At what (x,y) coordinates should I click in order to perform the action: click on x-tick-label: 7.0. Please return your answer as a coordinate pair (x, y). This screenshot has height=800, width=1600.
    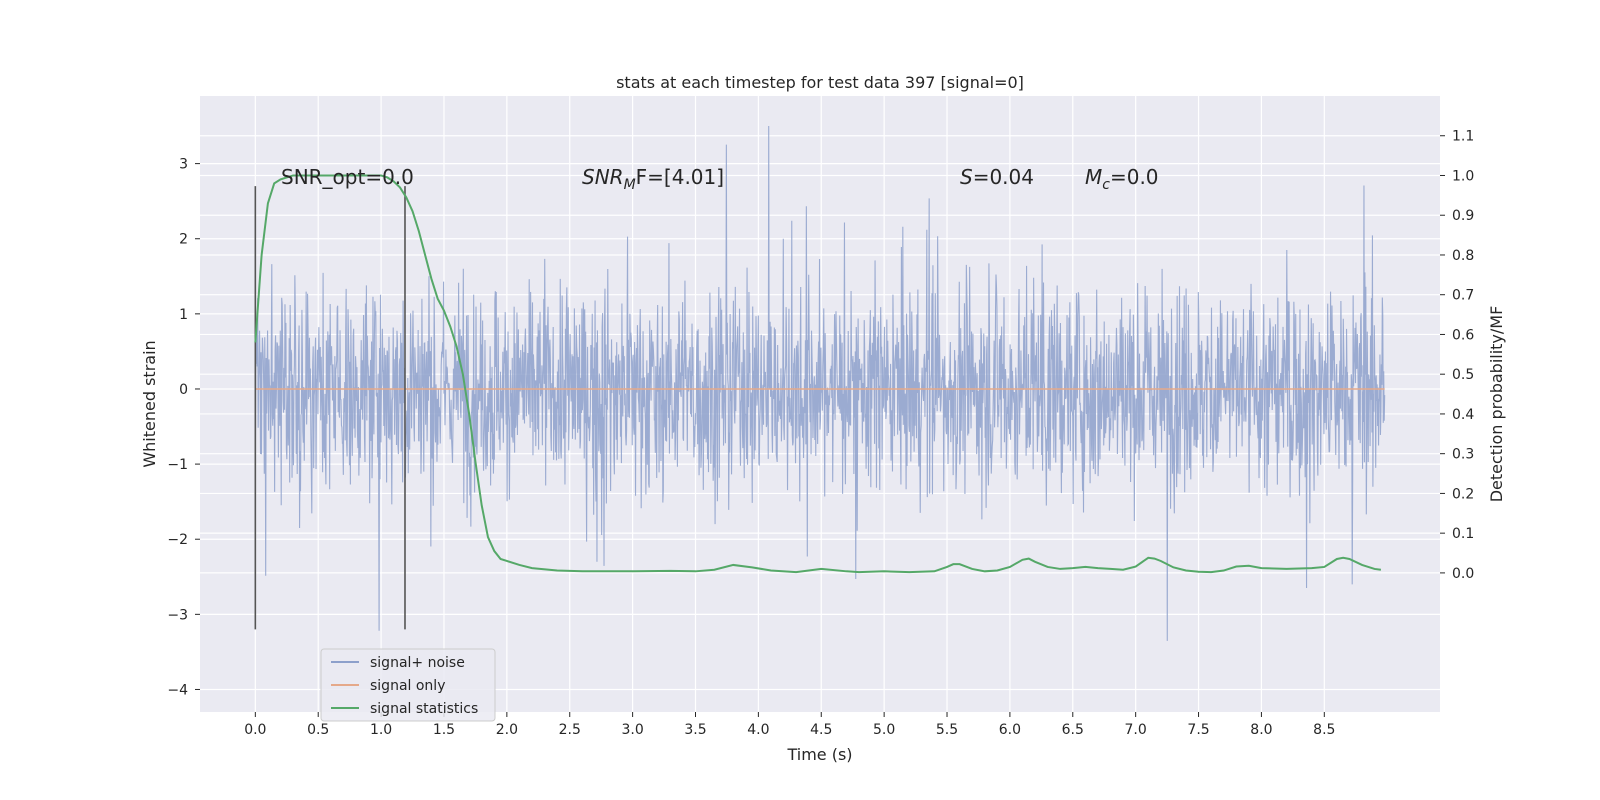
    Looking at the image, I should click on (1136, 730).